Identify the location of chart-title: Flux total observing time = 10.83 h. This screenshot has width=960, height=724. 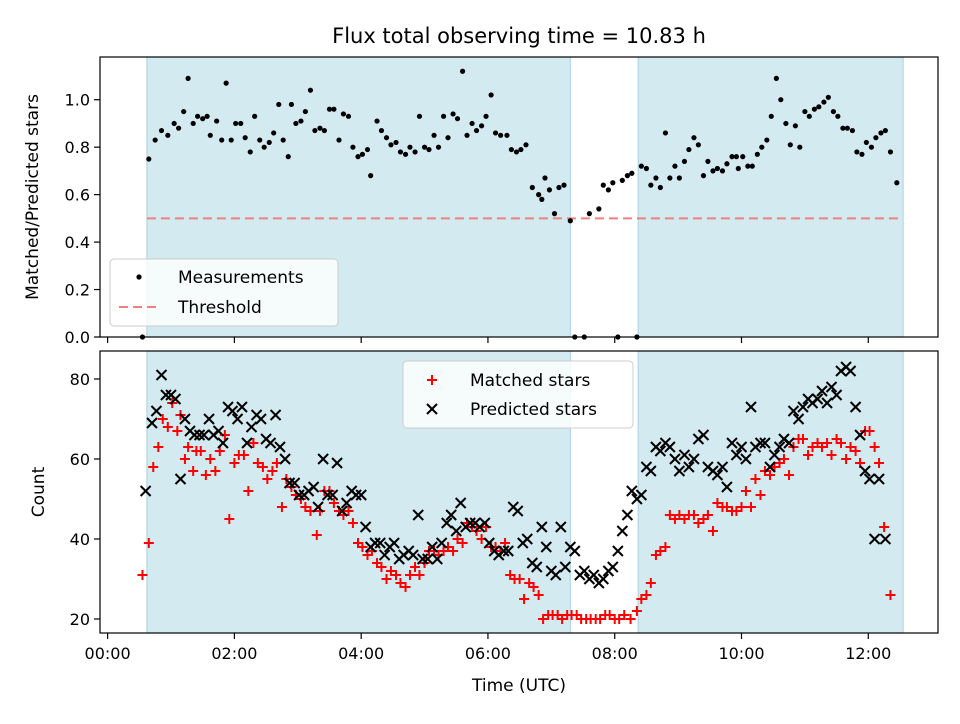
(519, 36).